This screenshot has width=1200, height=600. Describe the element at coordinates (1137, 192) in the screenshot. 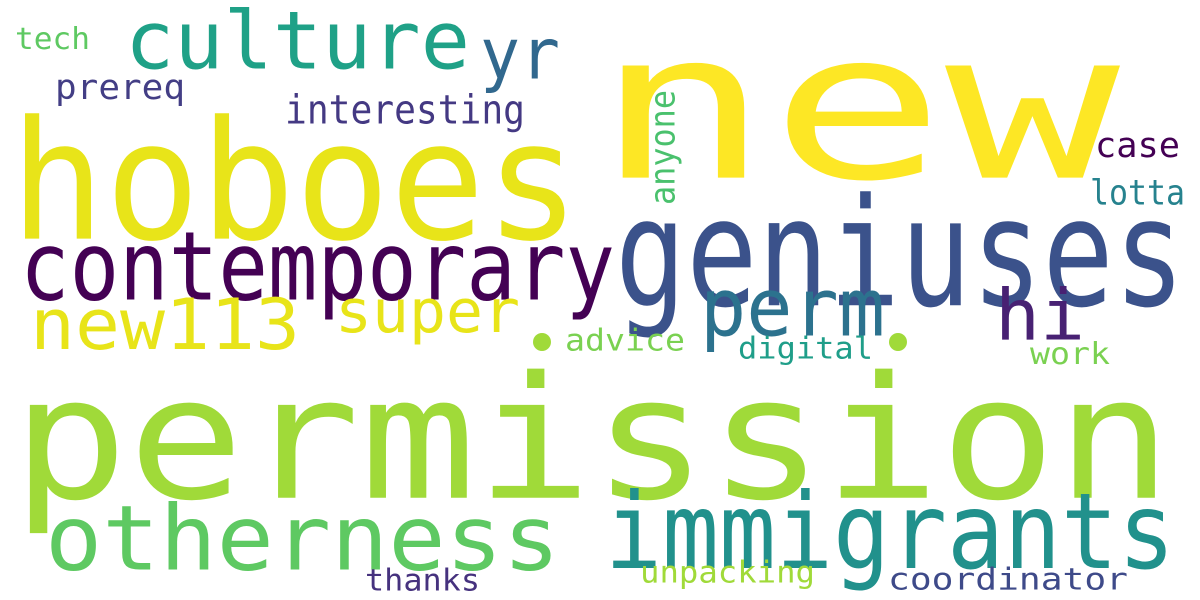

I see `word-lotta: lotta` at that location.